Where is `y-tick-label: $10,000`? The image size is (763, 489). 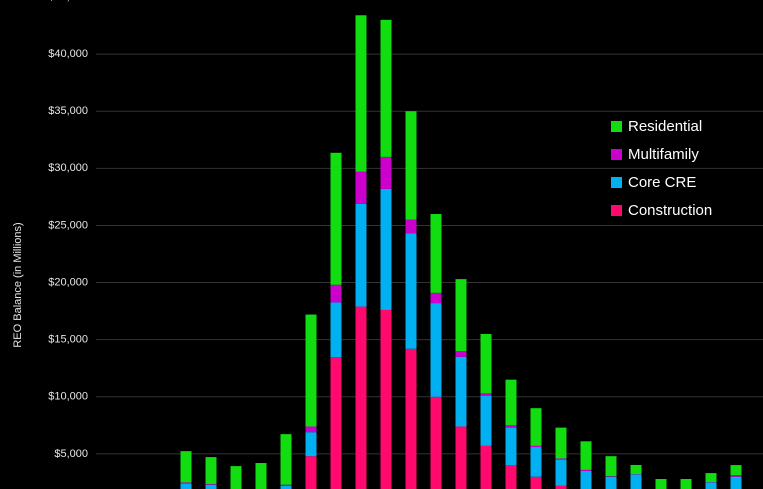
y-tick-label: $10,000 is located at coordinates (68, 397).